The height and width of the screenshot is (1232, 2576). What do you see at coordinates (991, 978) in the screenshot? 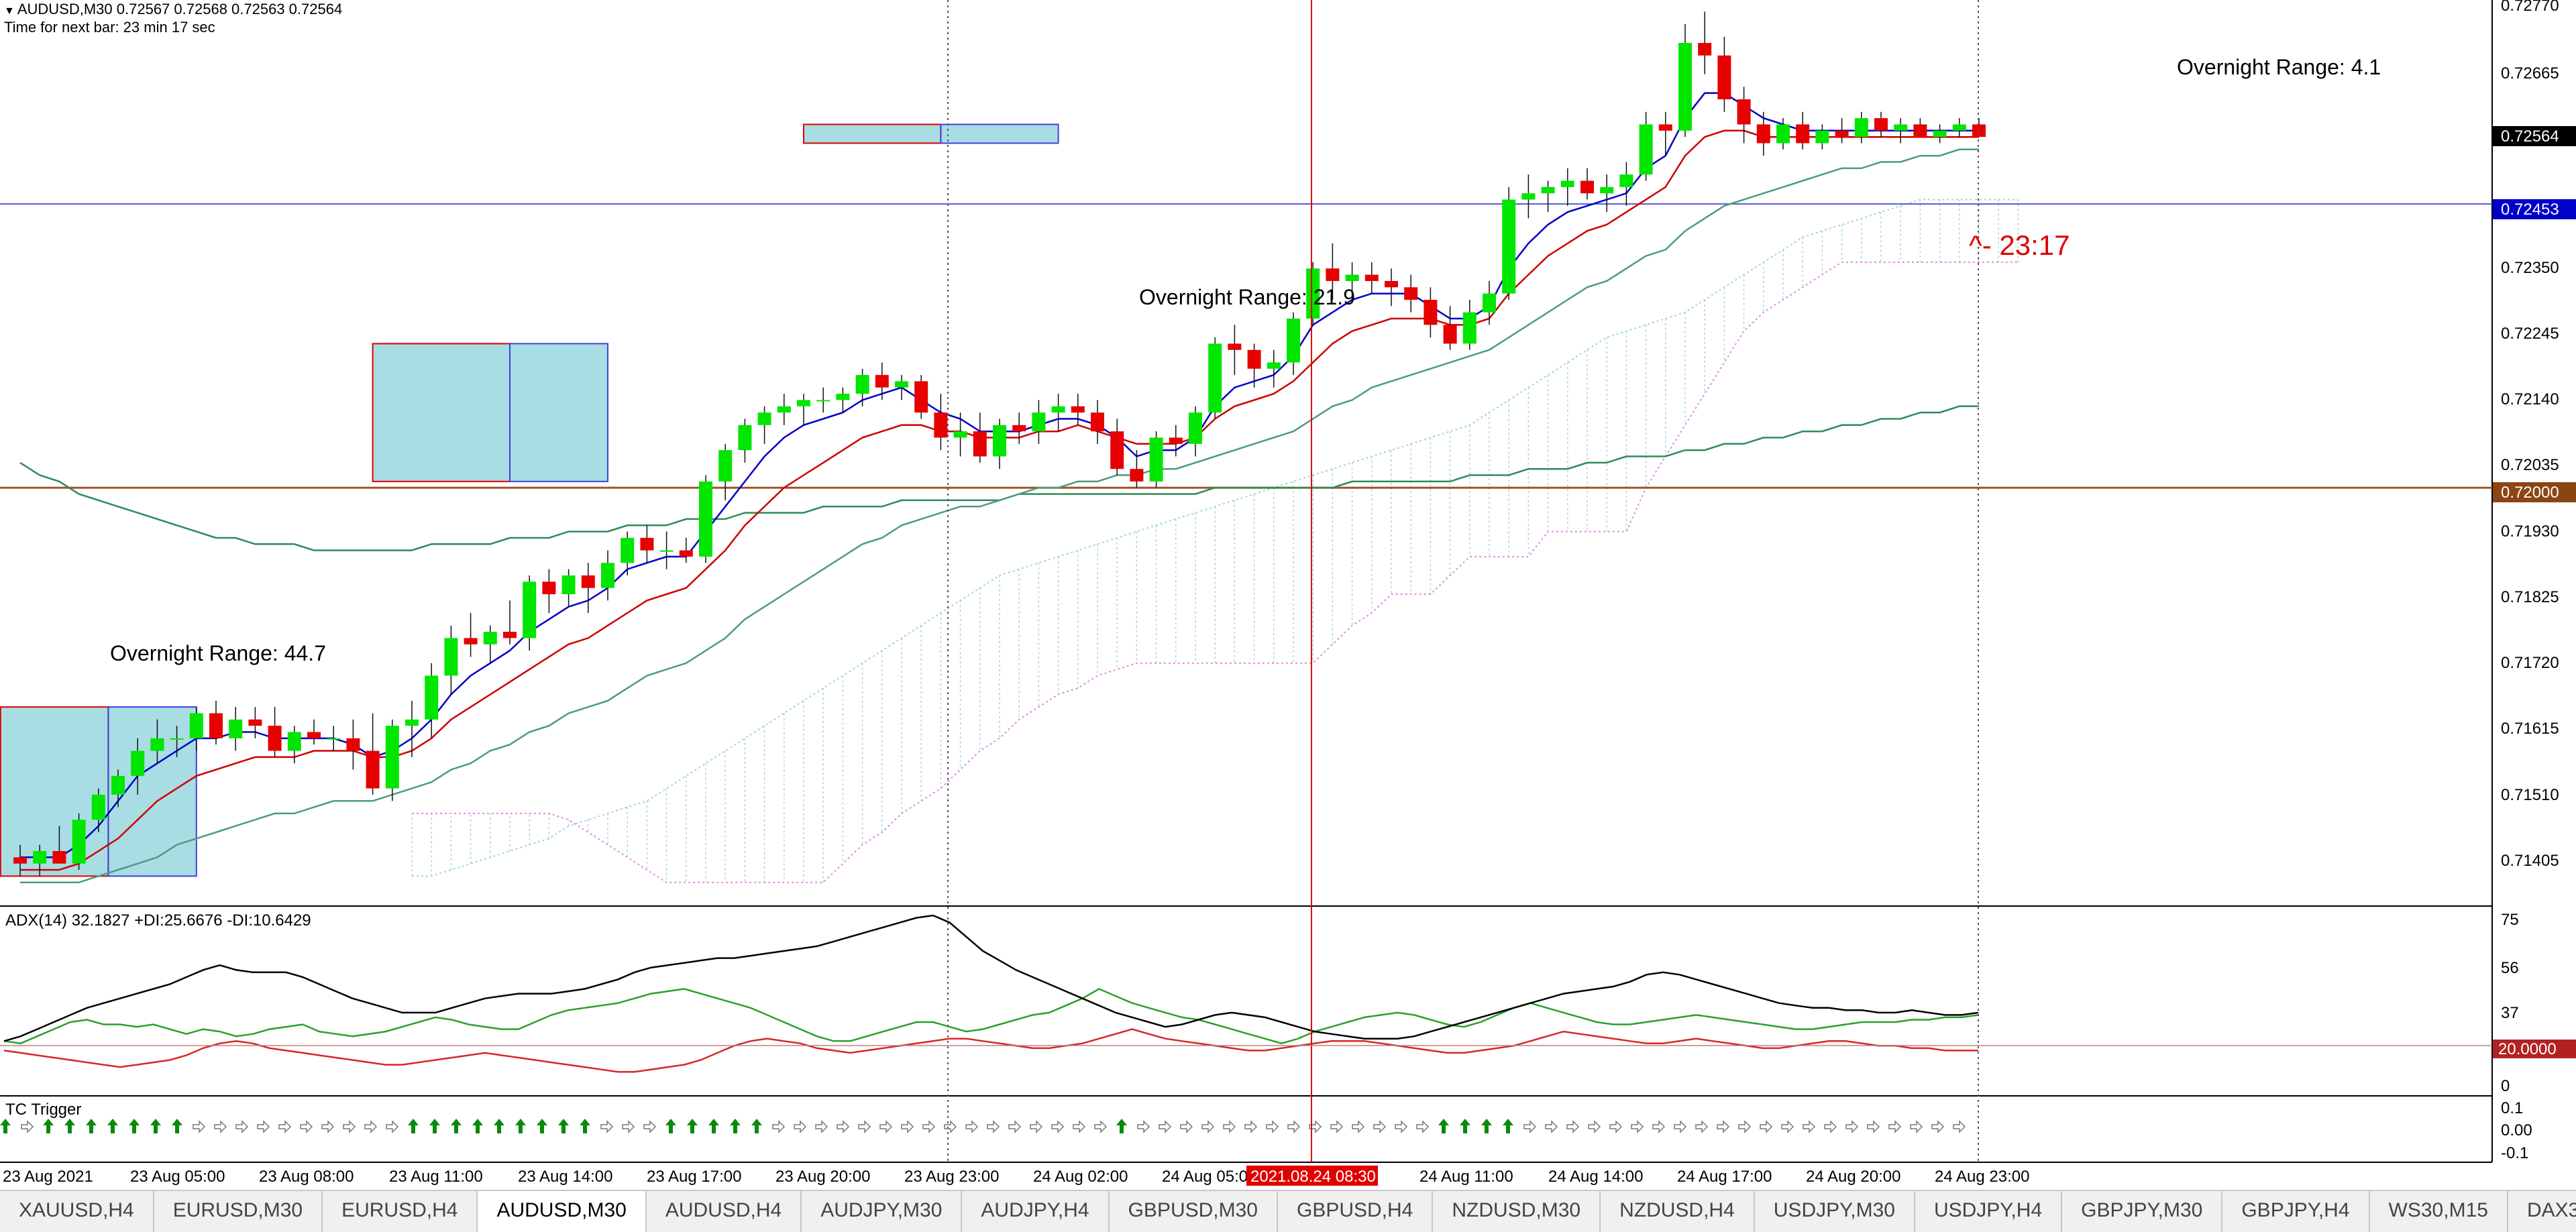
I see `adx-line` at bounding box center [991, 978].